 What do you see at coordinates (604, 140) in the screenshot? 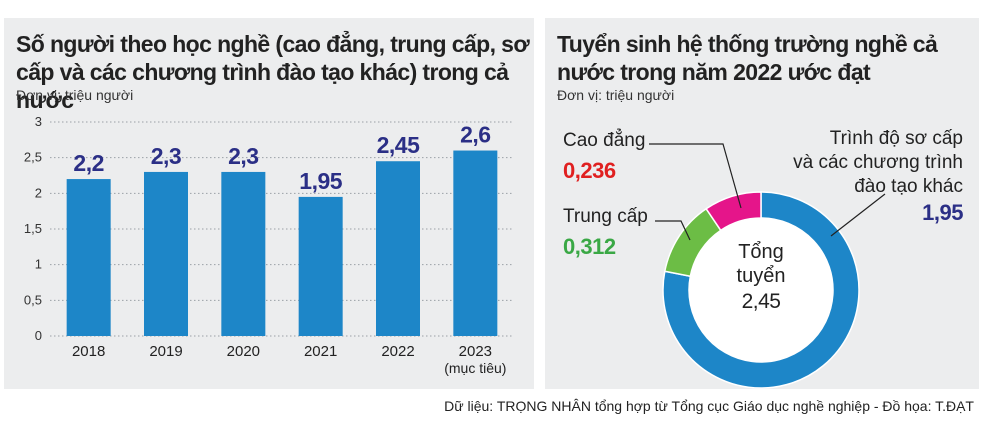
I see `cao-dang-label: Cao đẳng` at bounding box center [604, 140].